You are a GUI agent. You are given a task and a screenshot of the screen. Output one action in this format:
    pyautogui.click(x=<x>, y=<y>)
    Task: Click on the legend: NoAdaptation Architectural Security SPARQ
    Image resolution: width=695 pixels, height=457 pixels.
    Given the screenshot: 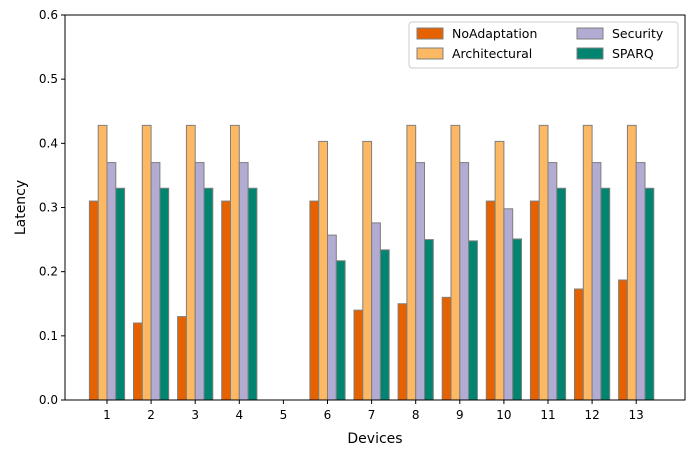 What is the action you would take?
    pyautogui.click(x=543, y=45)
    